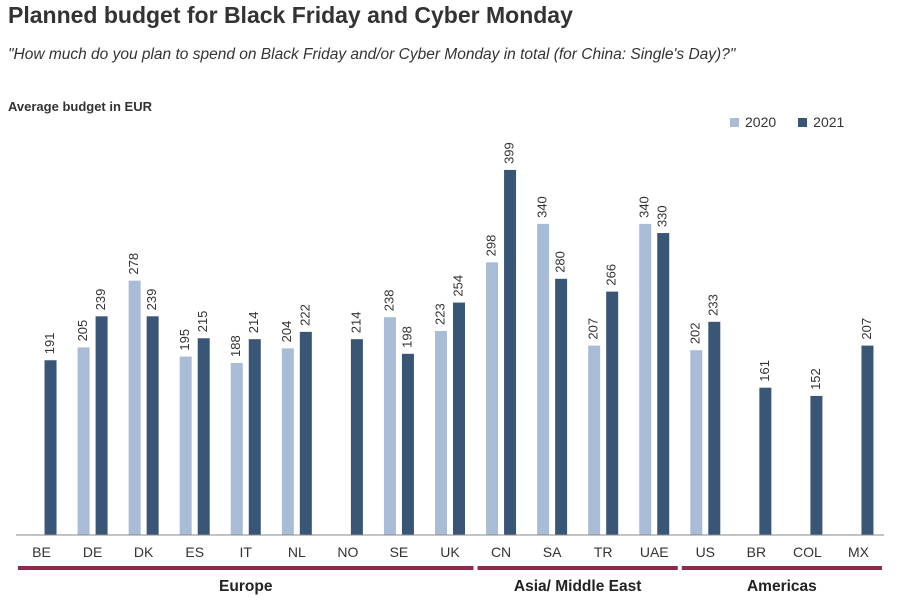 This screenshot has height=600, width=900. What do you see at coordinates (355, 322) in the screenshot?
I see `data-label-NO-2021: 214` at bounding box center [355, 322].